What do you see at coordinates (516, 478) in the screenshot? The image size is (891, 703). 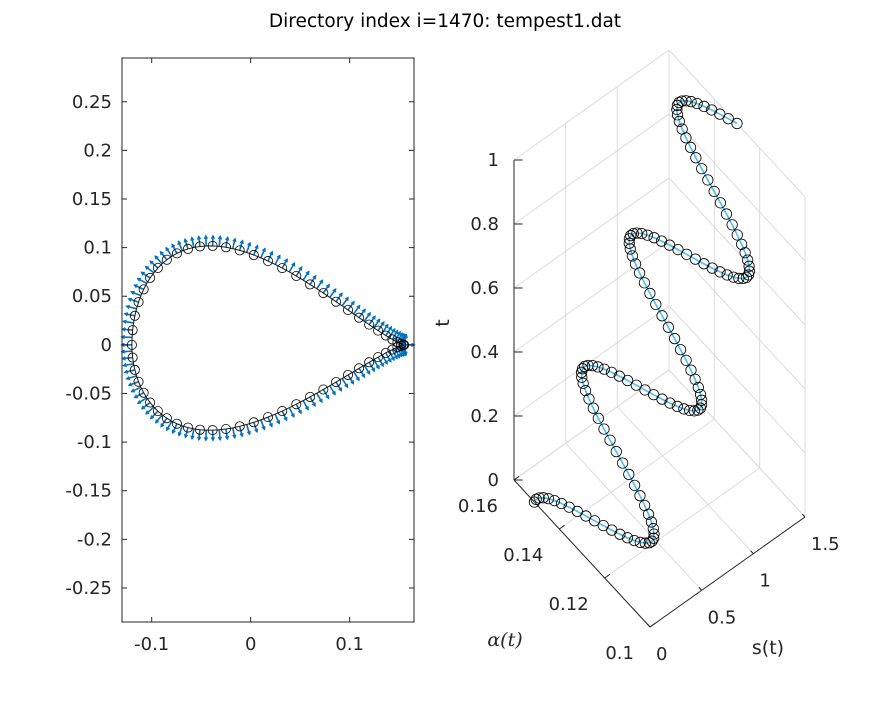 I see `alpha-tick` at bounding box center [516, 478].